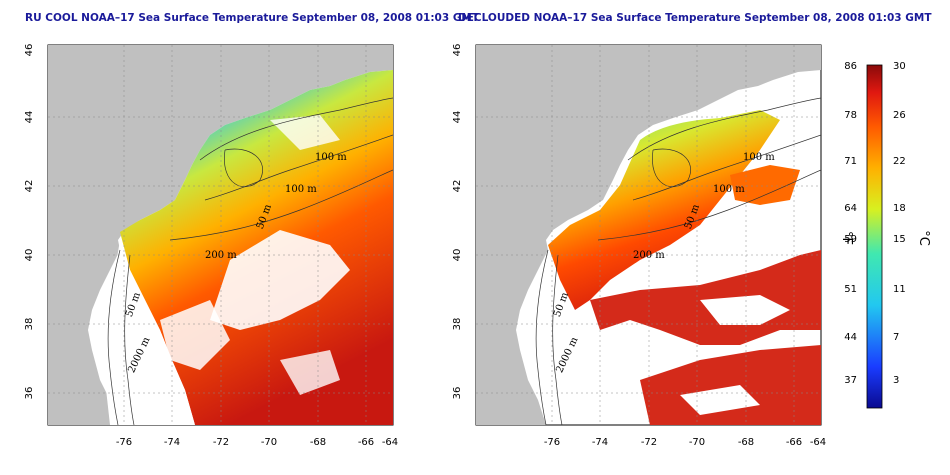 The height and width of the screenshot is (475, 950). What do you see at coordinates (899, 66) in the screenshot?
I see `svg-text: 30` at bounding box center [899, 66].